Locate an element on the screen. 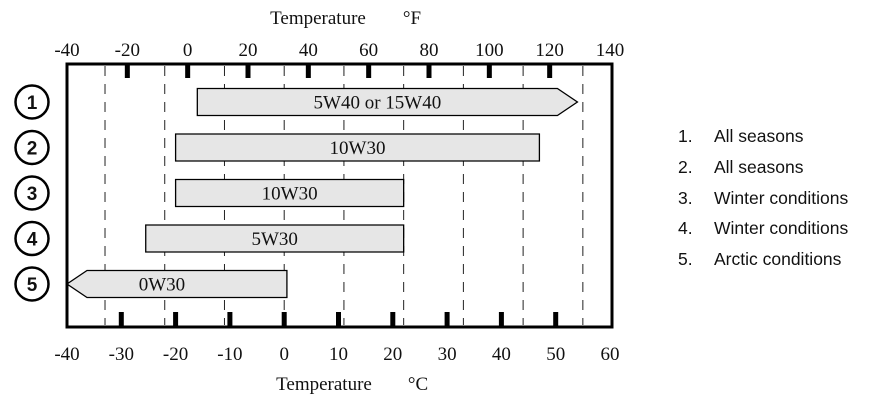  fahrenheit-tick-label: 20 is located at coordinates (248, 50).